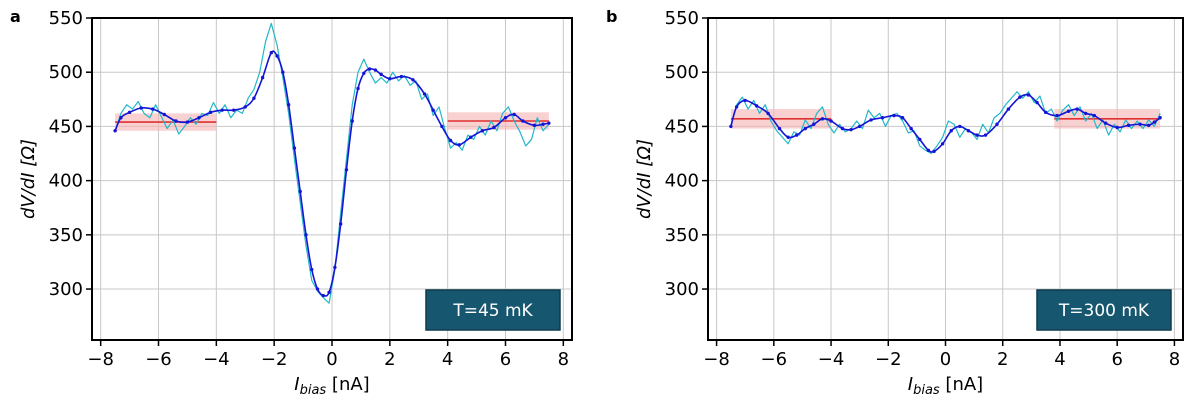 This screenshot has height=395, width=1185. Describe the element at coordinates (945, 123) in the screenshot. I see `series-raw-line` at that location.